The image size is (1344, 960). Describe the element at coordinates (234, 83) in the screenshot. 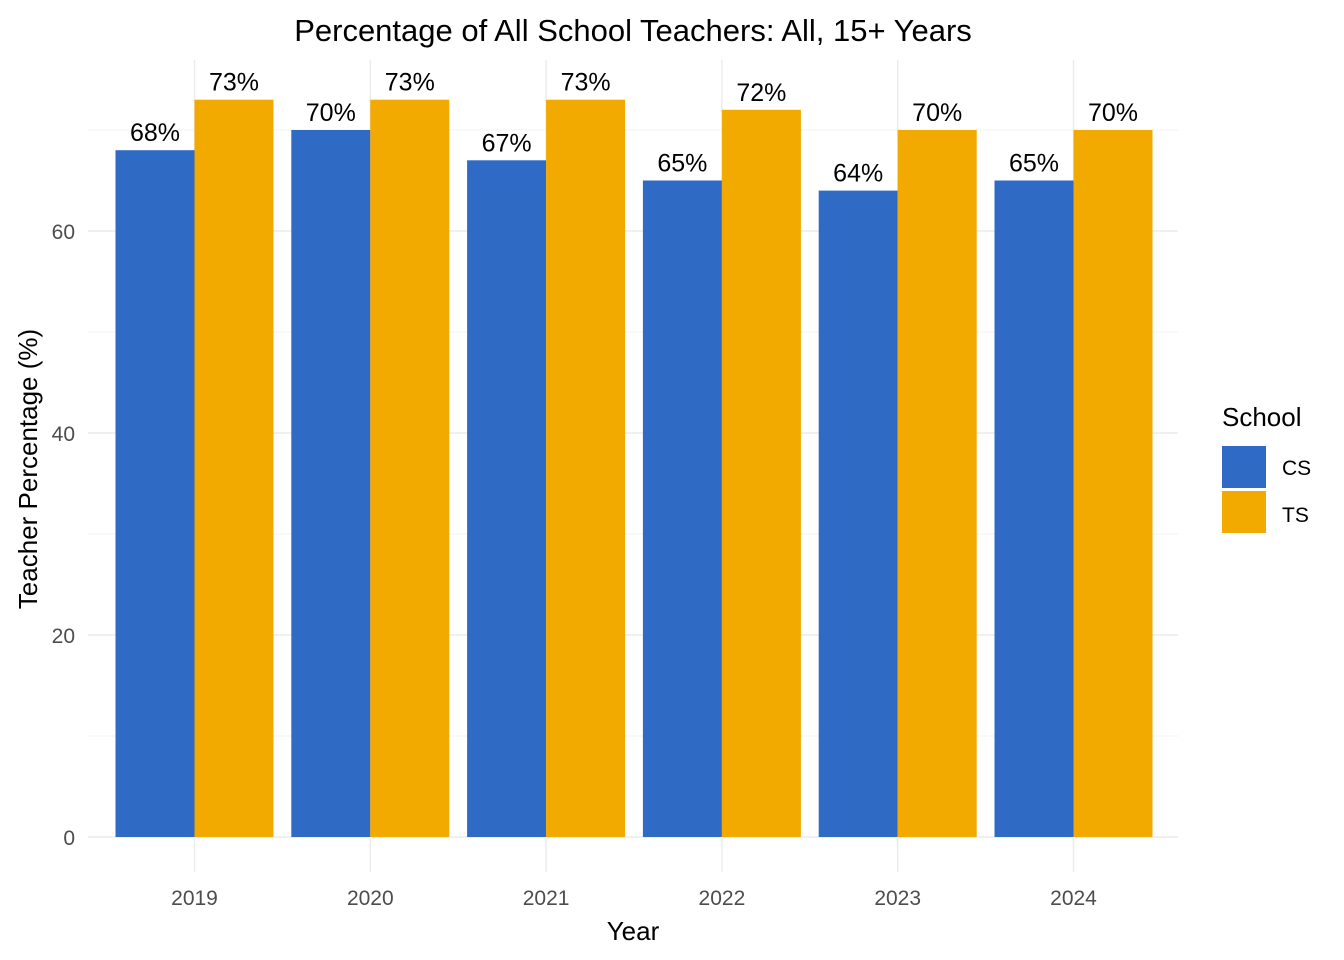

I see `data-label-ts-2019: 73%` at that location.